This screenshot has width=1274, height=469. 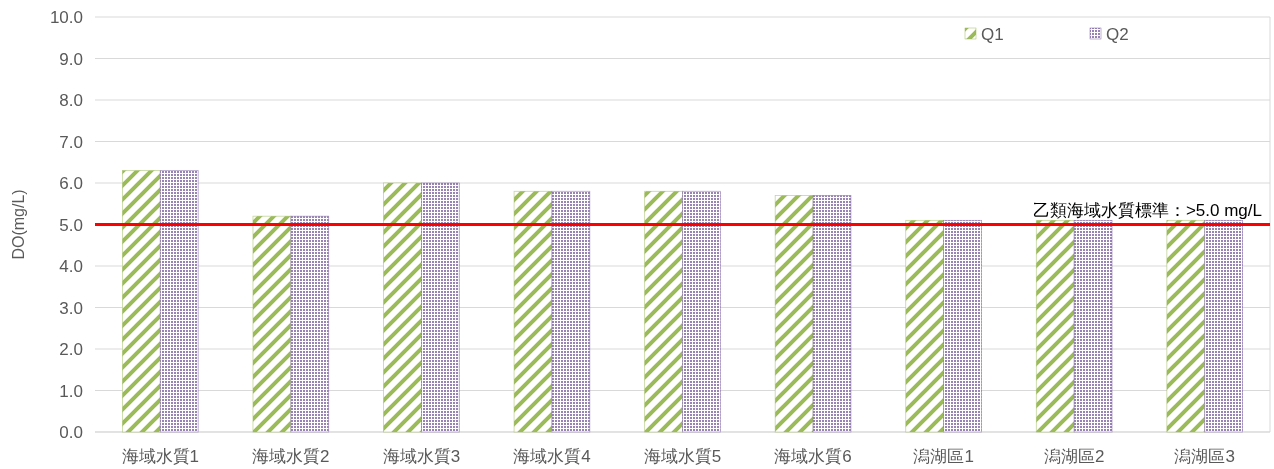 I want to click on ref-line-label: 乙類海域水質標準：>5.0 mg/L, so click(x=1147, y=210).